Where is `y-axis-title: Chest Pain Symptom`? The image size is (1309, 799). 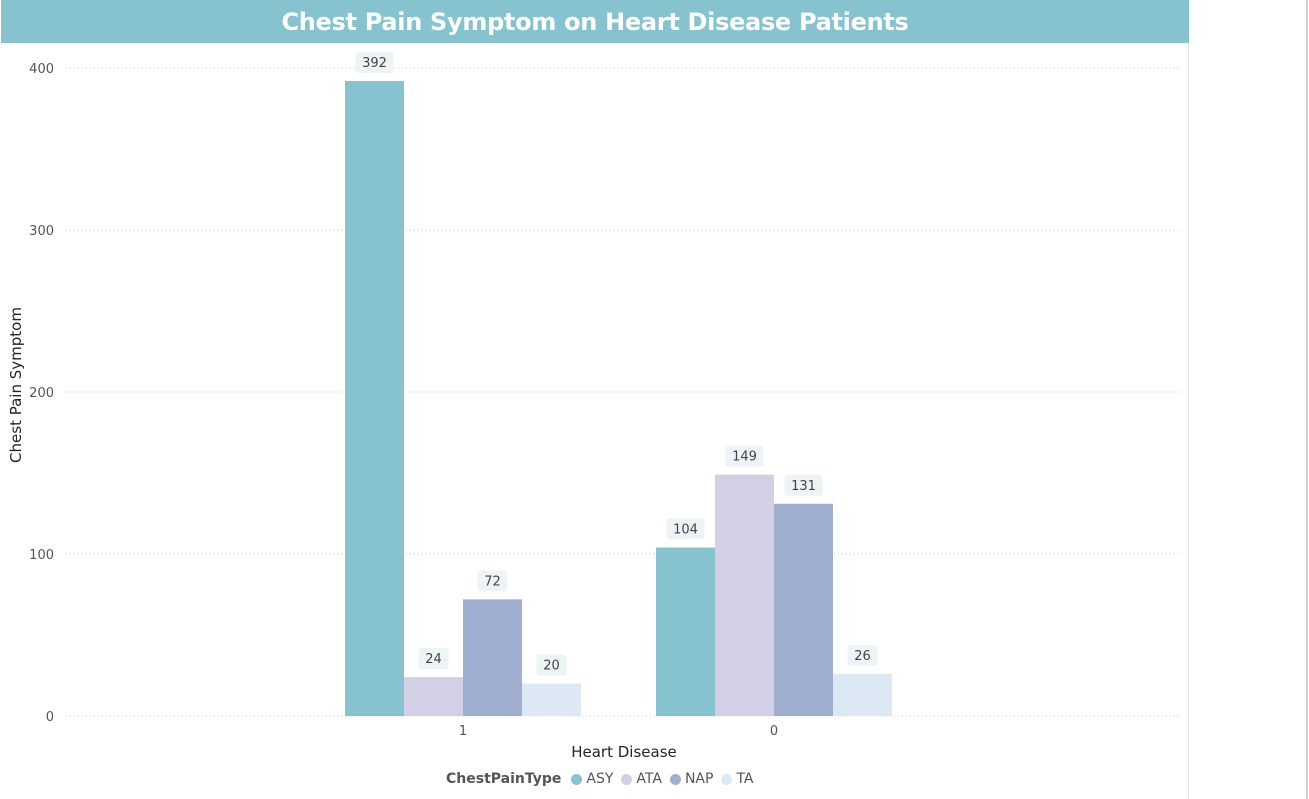
y-axis-title: Chest Pain Symptom is located at coordinates (16, 385).